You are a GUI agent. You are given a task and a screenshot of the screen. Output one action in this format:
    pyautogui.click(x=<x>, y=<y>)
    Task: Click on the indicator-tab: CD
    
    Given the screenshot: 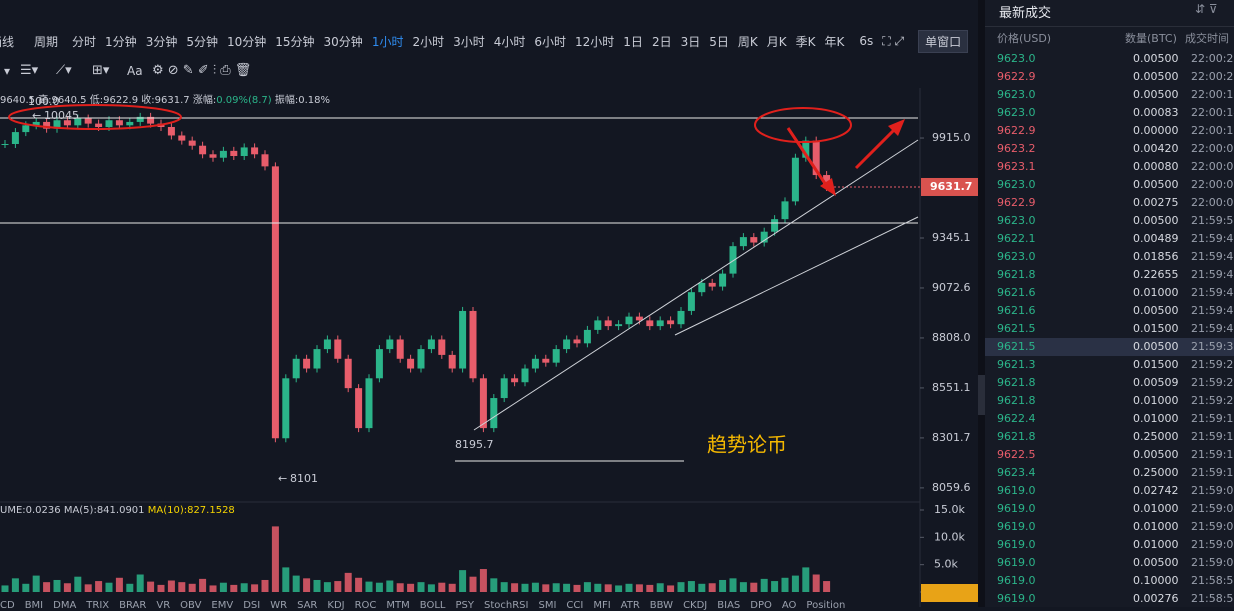 What is the action you would take?
    pyautogui.click(x=7, y=605)
    